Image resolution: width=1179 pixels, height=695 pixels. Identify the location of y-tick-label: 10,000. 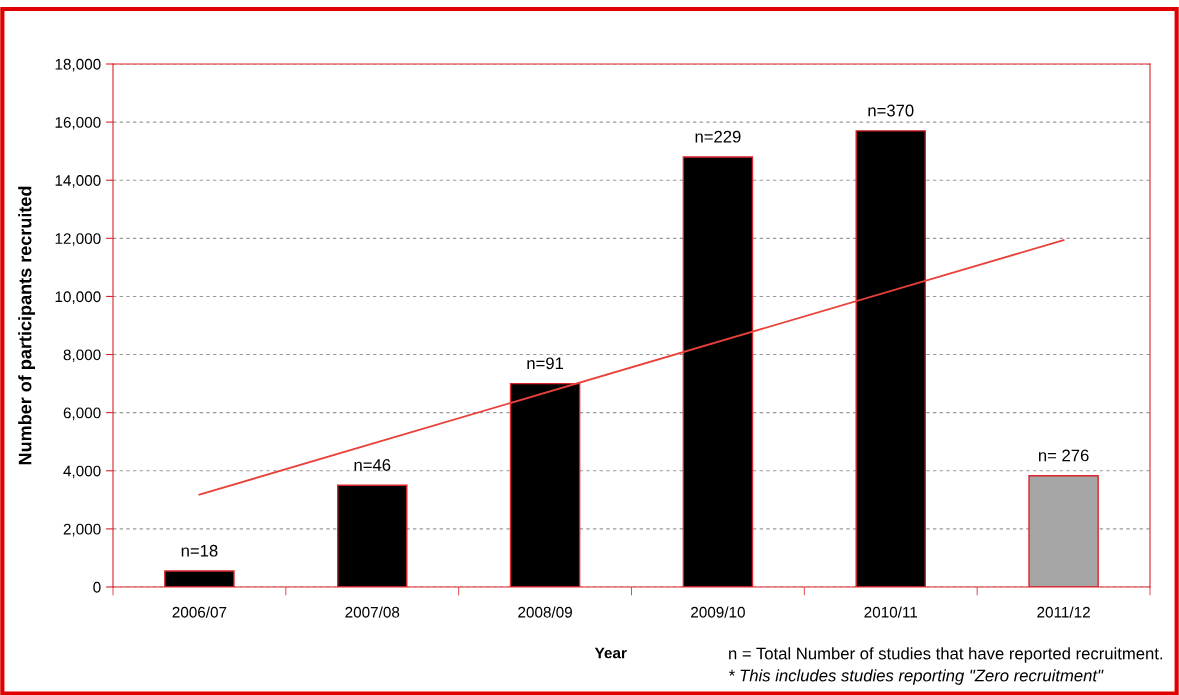
(78, 297).